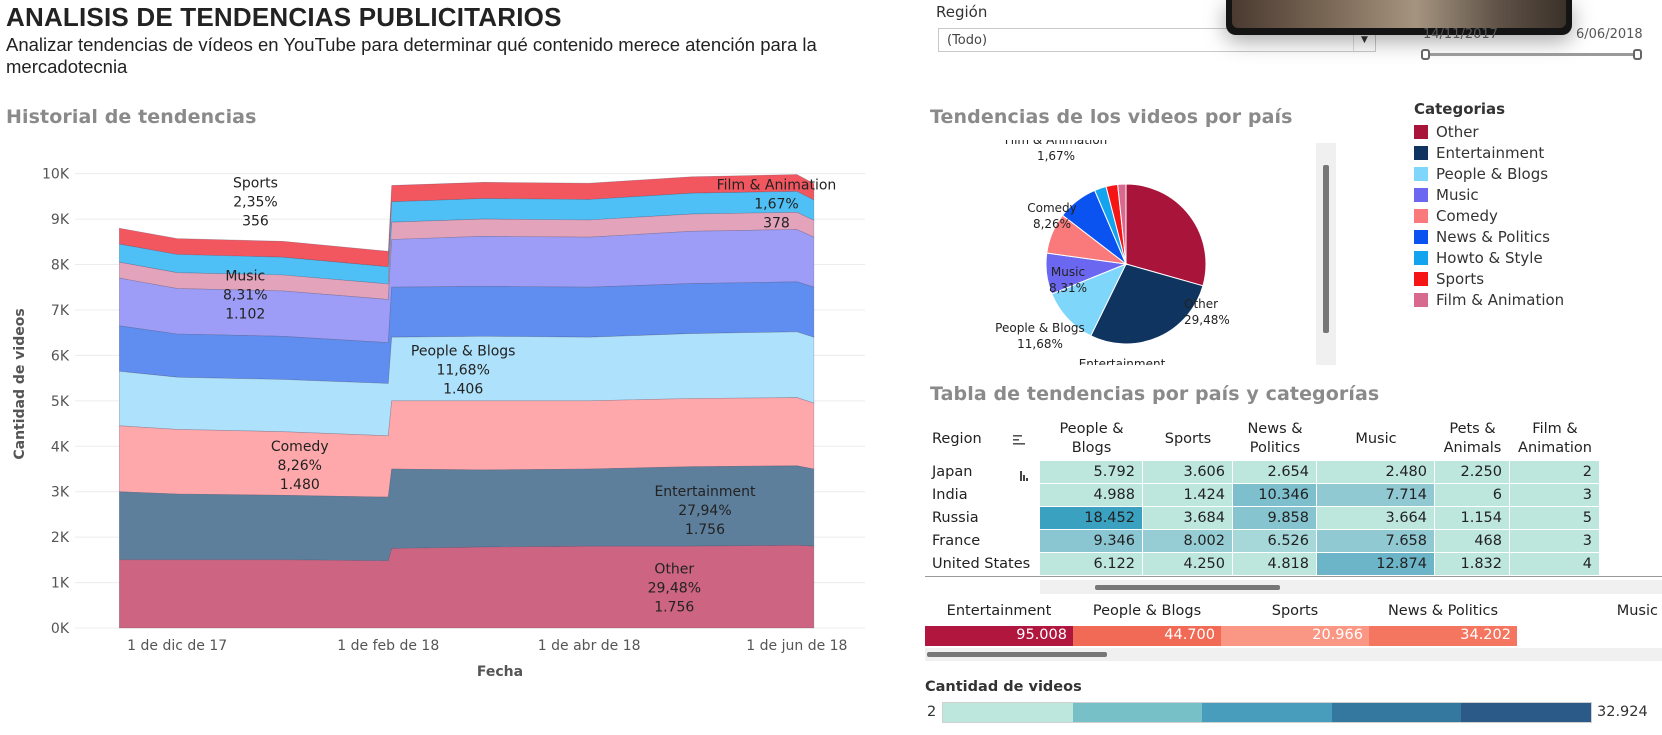 This screenshot has width=1662, height=735. Describe the element at coordinates (1207, 312) in the screenshot. I see `pie-label-other: Other 29,48%` at that location.